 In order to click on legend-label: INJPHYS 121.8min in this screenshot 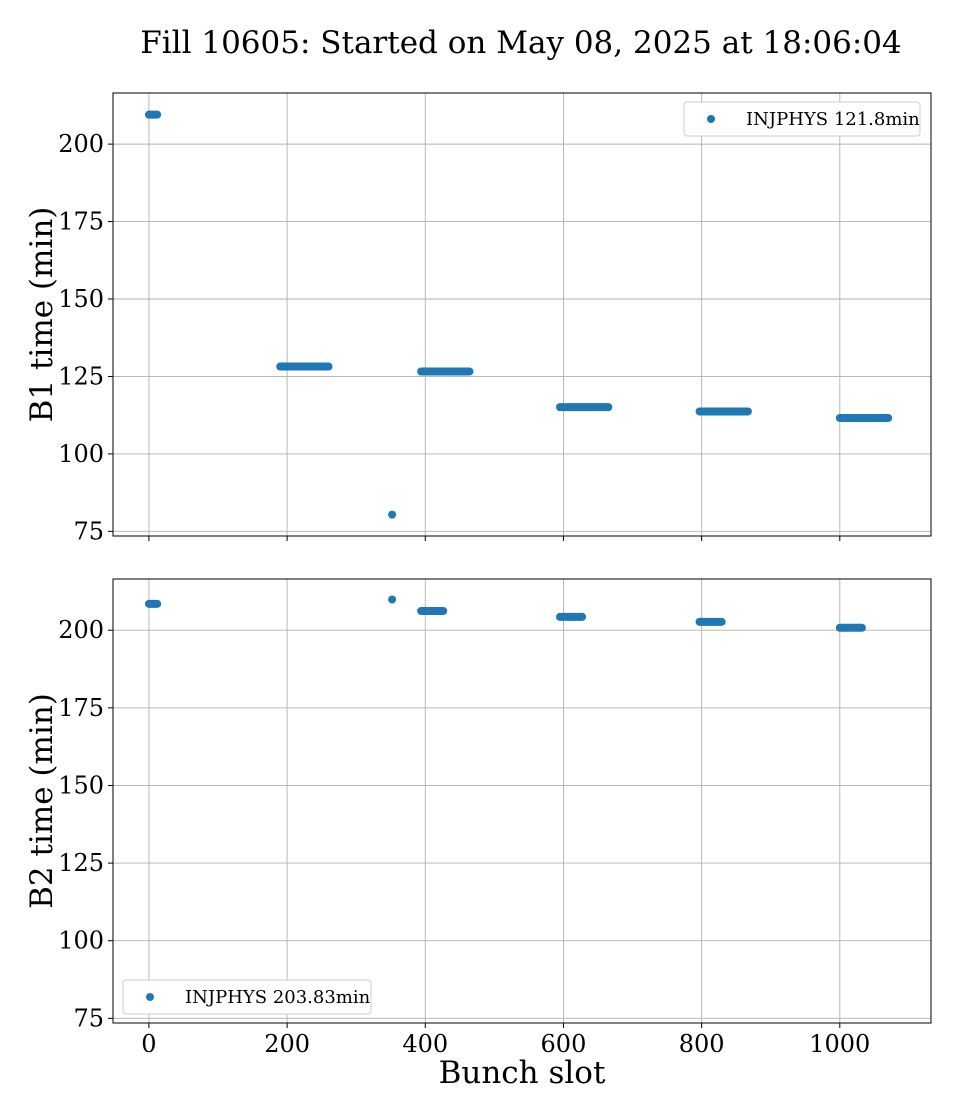, I will do `click(833, 119)`.